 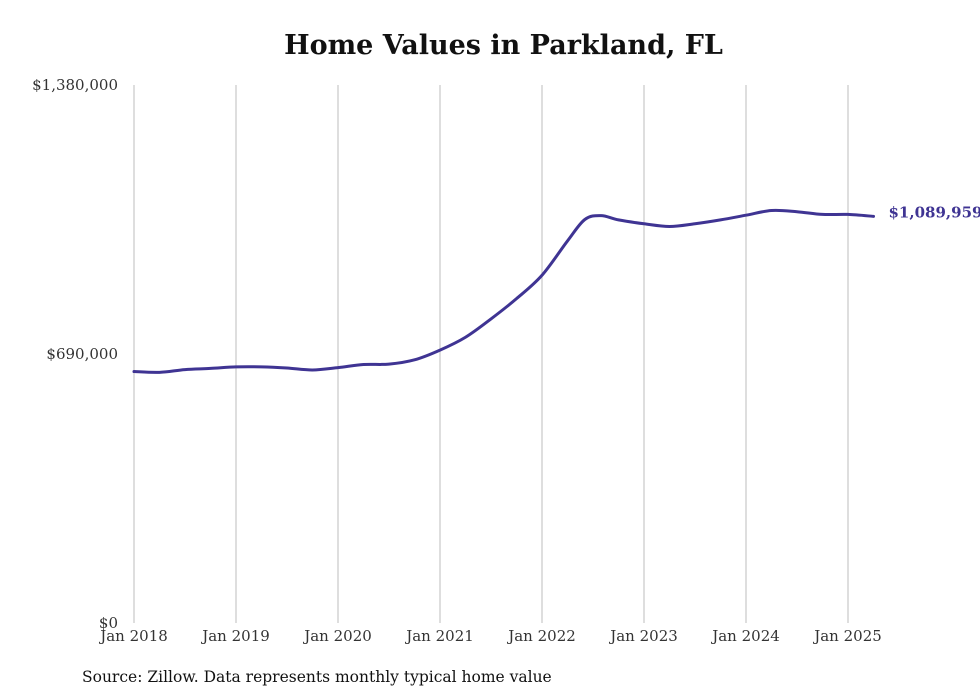 I want to click on y-axis-ticks: $0 $690,000 $1,380,000, so click(x=75, y=354).